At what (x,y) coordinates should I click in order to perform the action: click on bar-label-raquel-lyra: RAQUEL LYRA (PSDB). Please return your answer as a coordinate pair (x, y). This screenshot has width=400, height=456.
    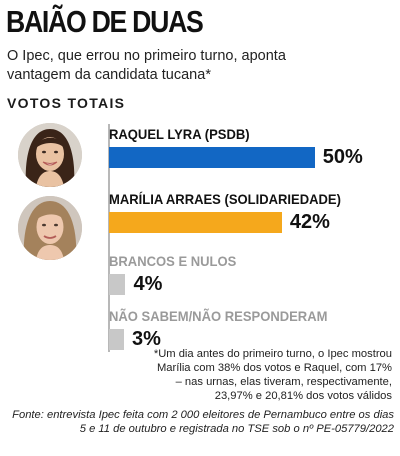
    Looking at the image, I should click on (179, 134).